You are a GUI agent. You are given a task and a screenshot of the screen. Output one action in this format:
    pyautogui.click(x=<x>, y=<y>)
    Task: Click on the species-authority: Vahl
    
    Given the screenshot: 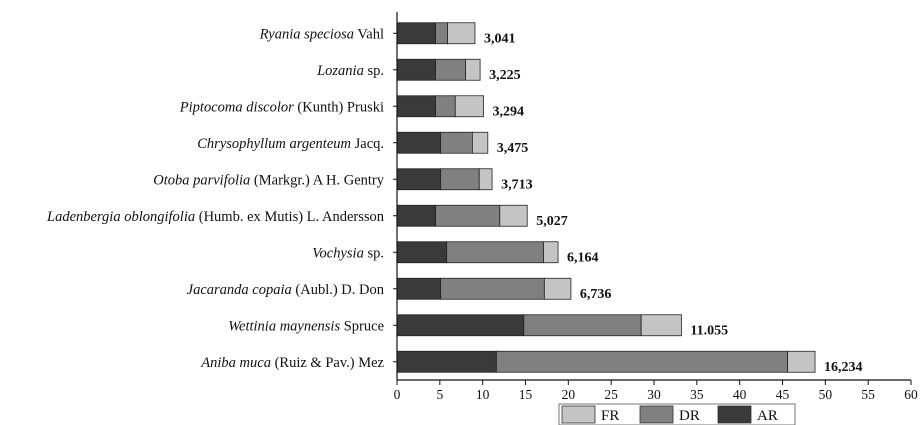 What is the action you would take?
    pyautogui.click(x=369, y=34)
    